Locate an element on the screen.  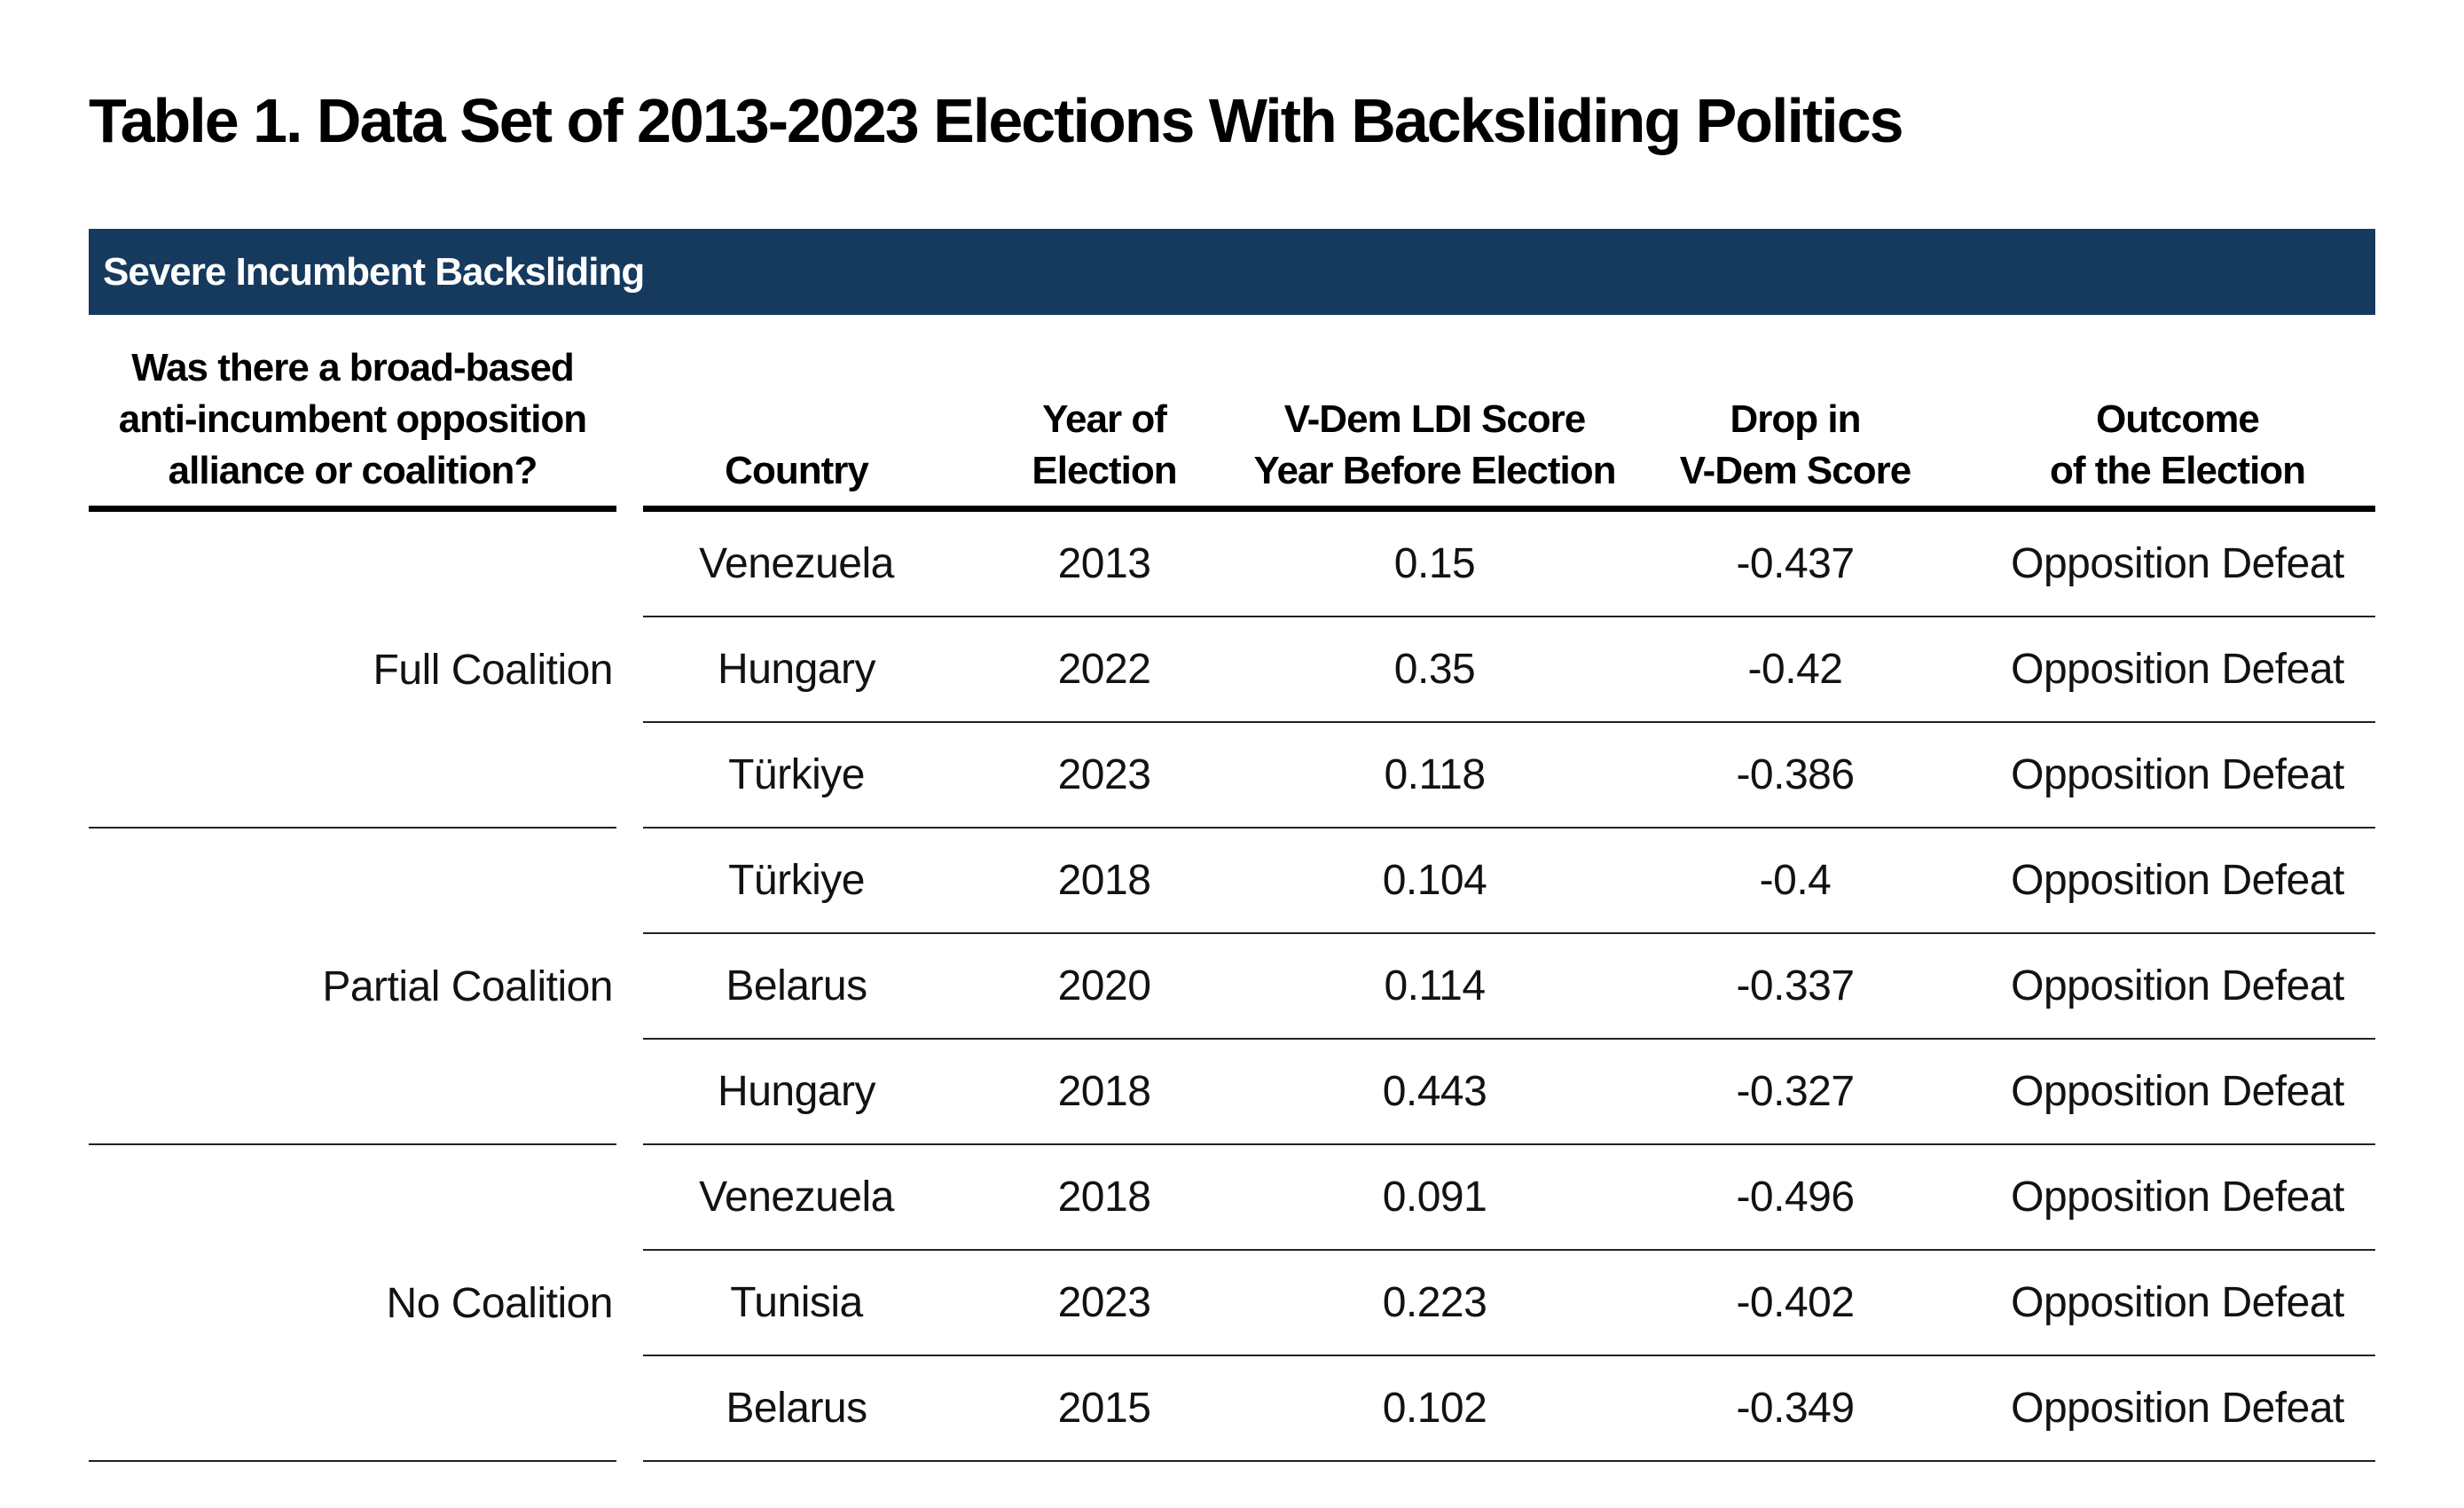
header-drop: Drop in V-Dem Score is located at coordinates (1795, 426).